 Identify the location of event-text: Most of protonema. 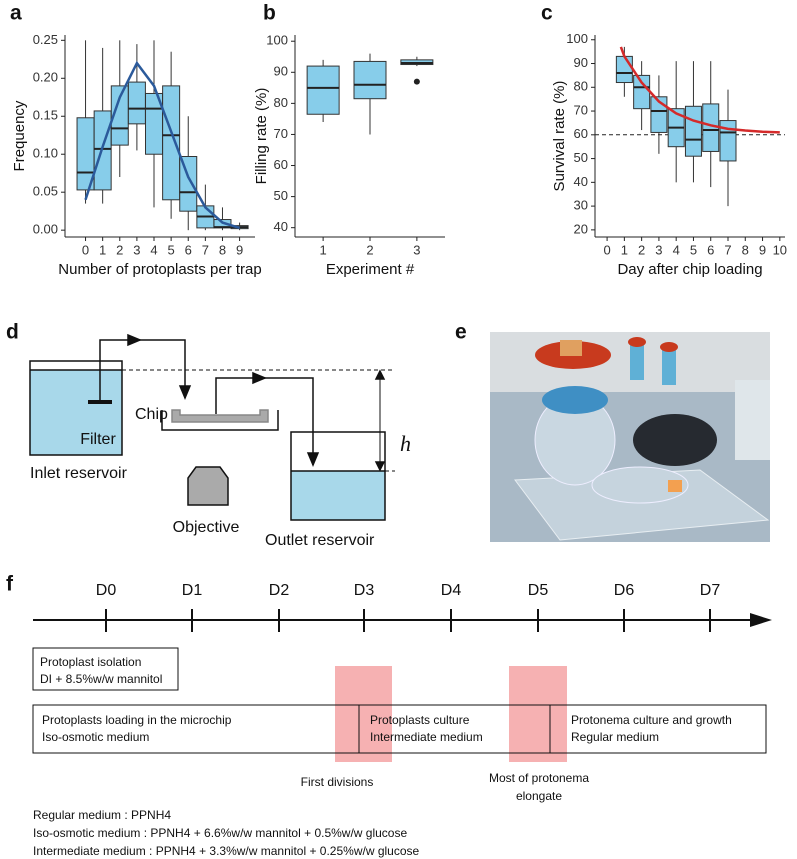
(539, 778).